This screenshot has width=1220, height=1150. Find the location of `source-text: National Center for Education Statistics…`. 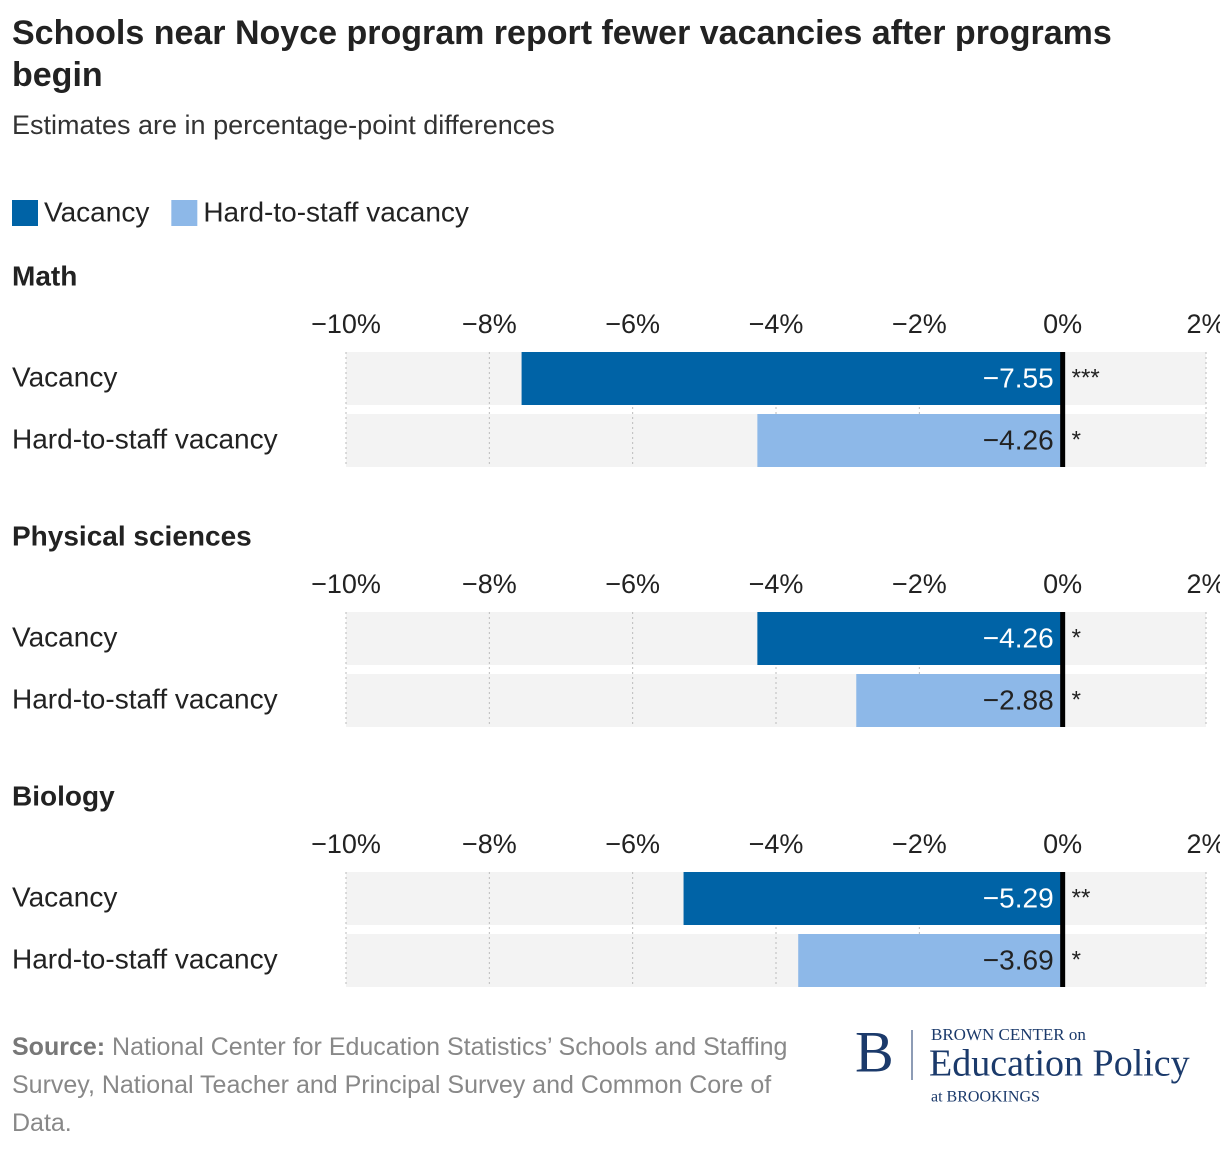

source-text: National Center for Education Statistics… is located at coordinates (400, 1085).